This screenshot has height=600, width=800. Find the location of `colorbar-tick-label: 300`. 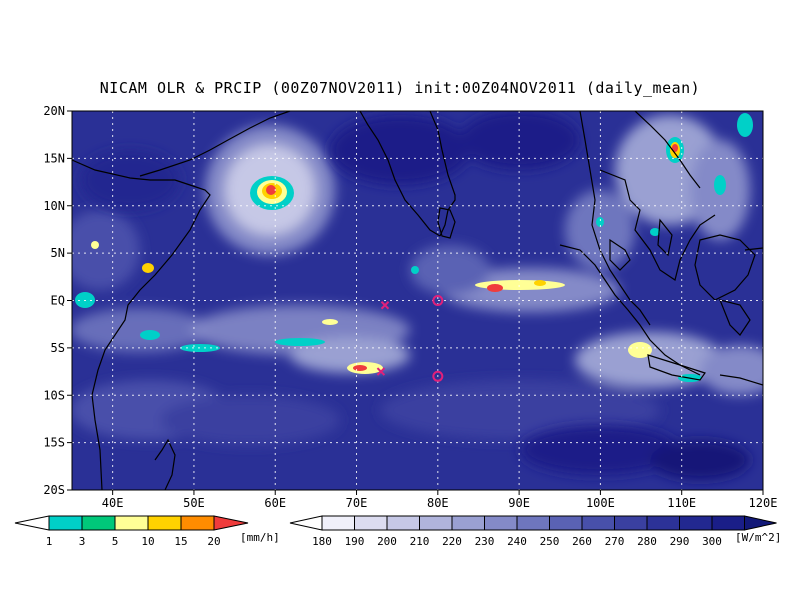

colorbar-tick-label: 300 is located at coordinates (712, 541).